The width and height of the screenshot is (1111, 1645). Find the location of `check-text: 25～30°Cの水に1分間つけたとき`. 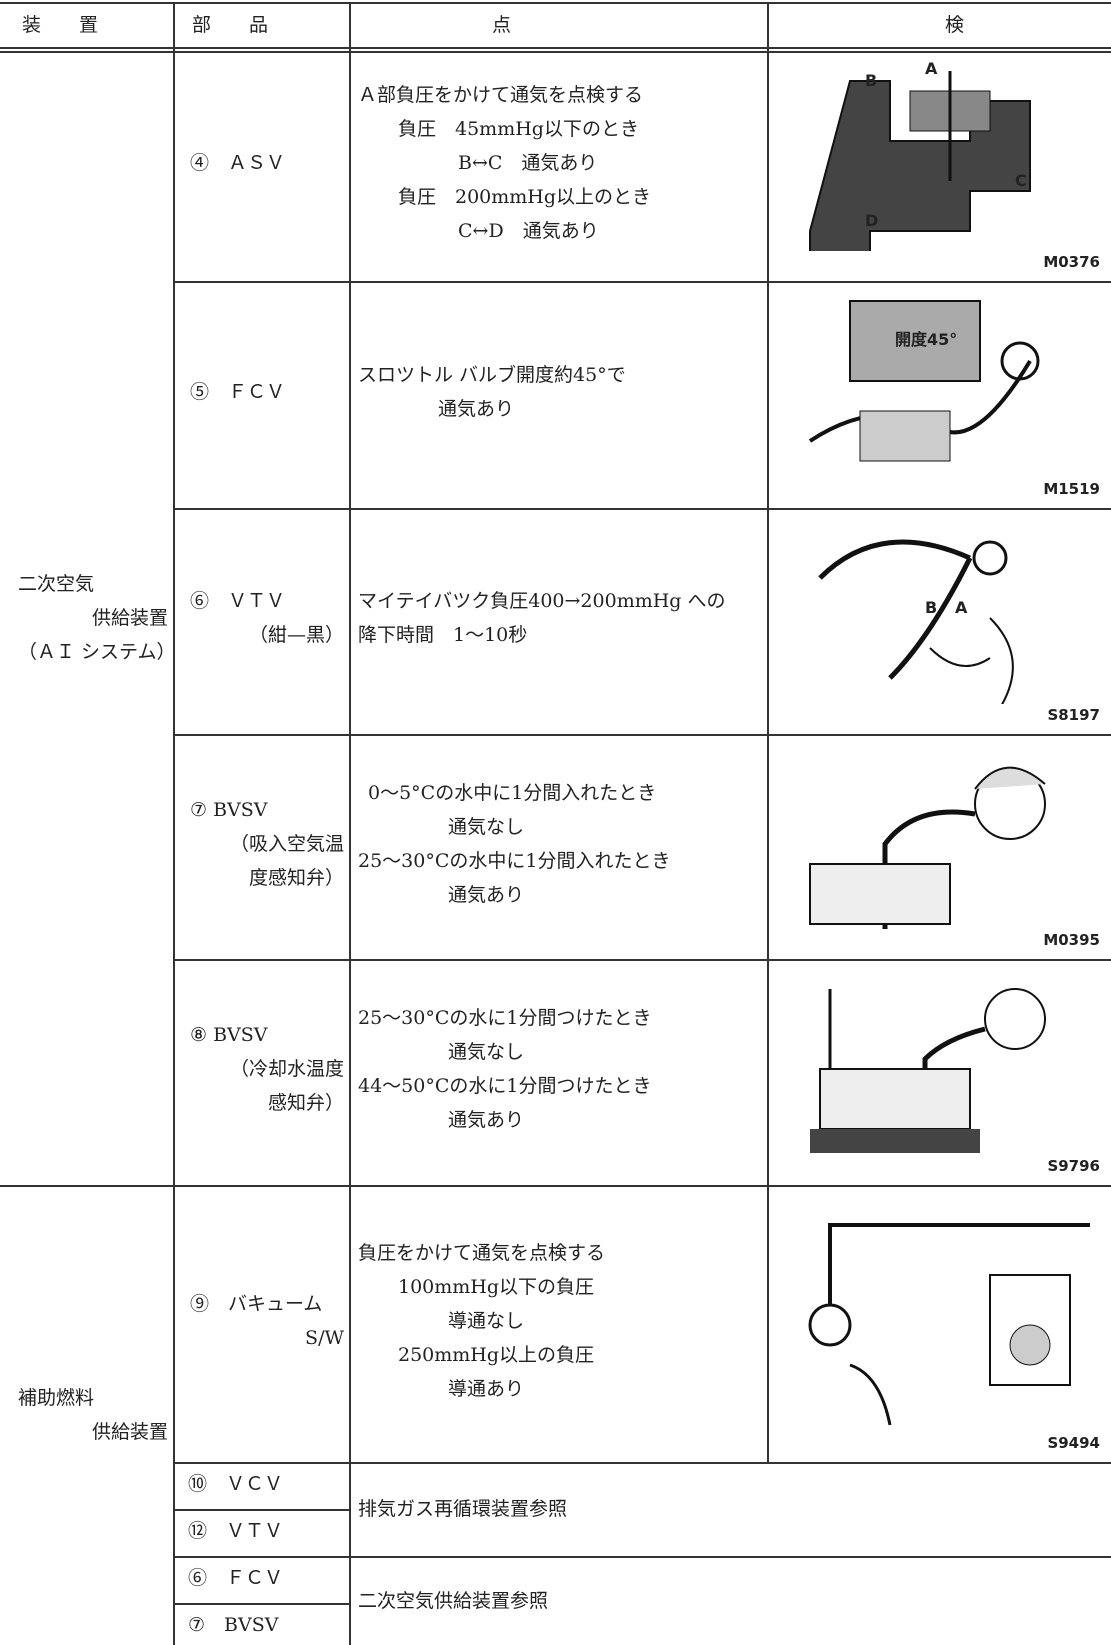

check-text: 25～30°Cの水に1分間つけたとき is located at coordinates (505, 1018).